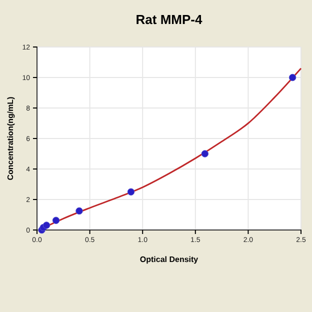 Image resolution: width=312 pixels, height=312 pixels. Describe the element at coordinates (10, 138) in the screenshot. I see `y-axis-title: Concentration(ng/mL)` at that location.